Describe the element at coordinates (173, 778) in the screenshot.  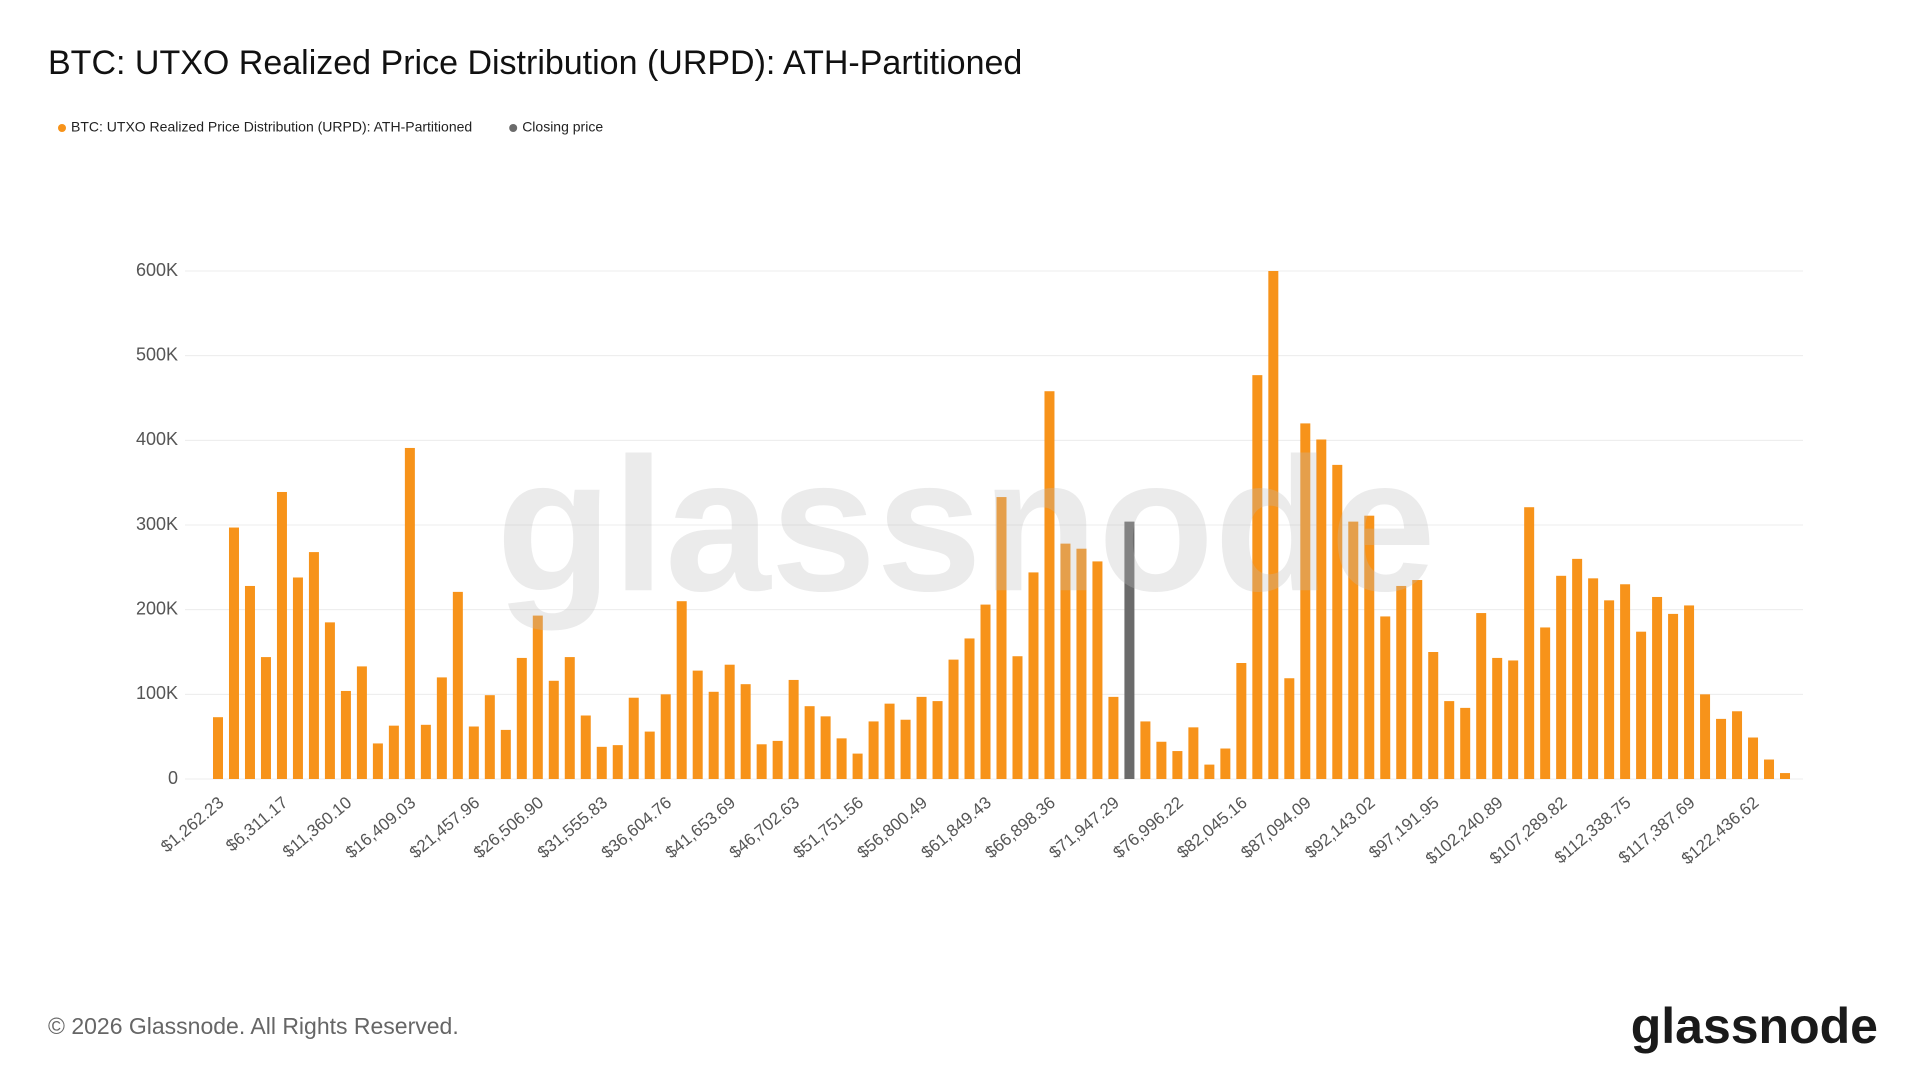
I see `y-tick-label: 0` at that location.